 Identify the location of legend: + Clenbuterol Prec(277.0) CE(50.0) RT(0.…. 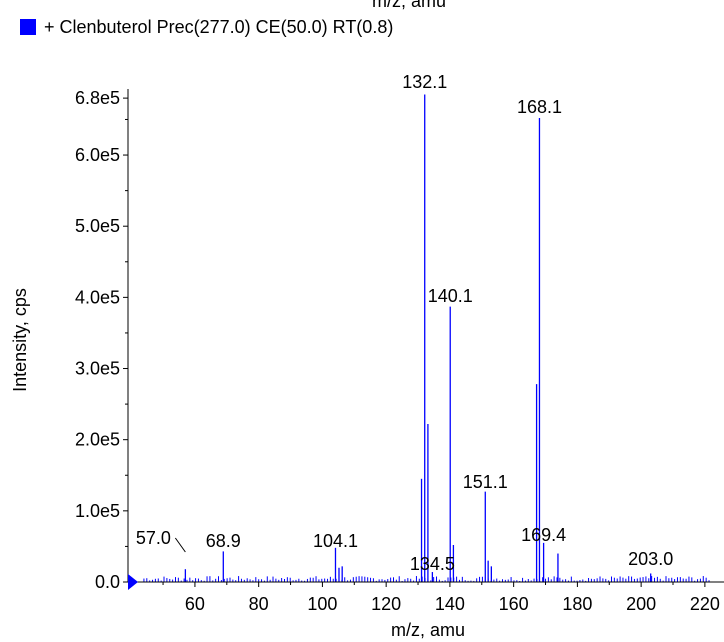
(206, 27).